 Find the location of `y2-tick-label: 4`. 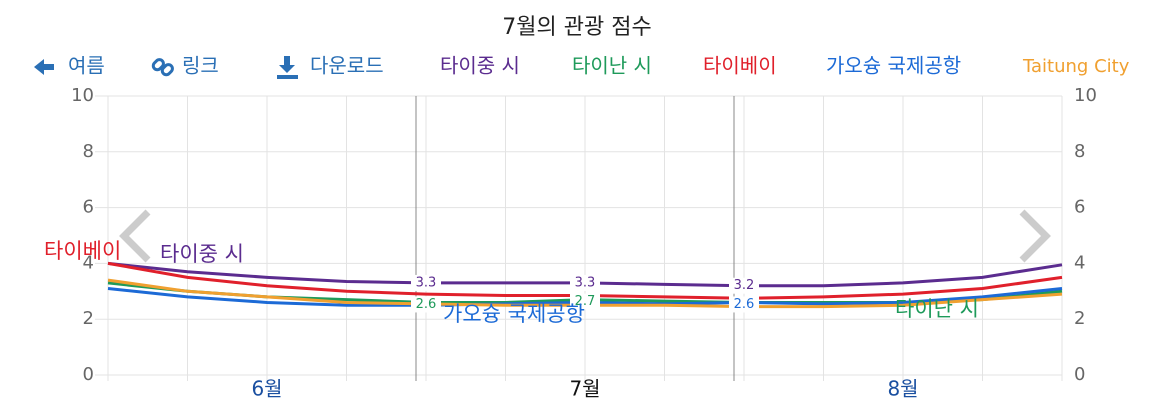

y2-tick-label: 4 is located at coordinates (1079, 262).